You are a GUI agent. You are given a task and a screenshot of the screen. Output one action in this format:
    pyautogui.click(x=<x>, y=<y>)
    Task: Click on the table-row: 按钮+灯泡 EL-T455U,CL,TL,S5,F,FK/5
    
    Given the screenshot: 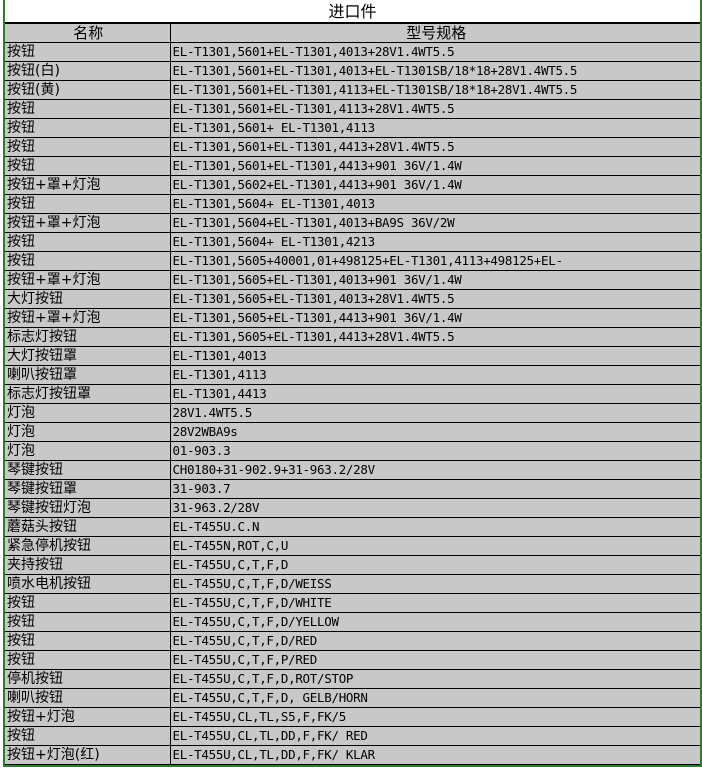 What is the action you would take?
    pyautogui.click(x=352, y=717)
    